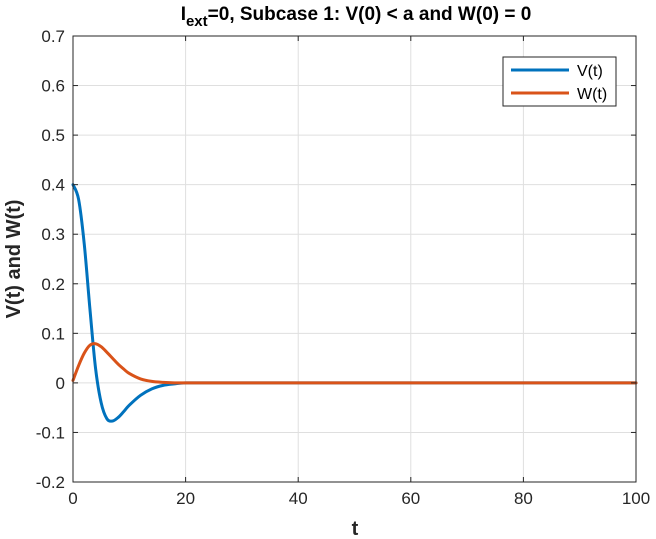 This screenshot has width=656, height=539. What do you see at coordinates (197, 21) in the screenshot?
I see `title-subscript: ext` at bounding box center [197, 21].